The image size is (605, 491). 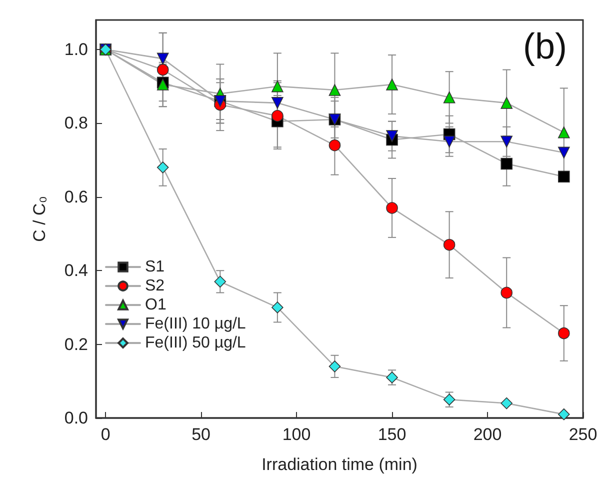 I want to click on legend-label: S1, so click(x=155, y=267).